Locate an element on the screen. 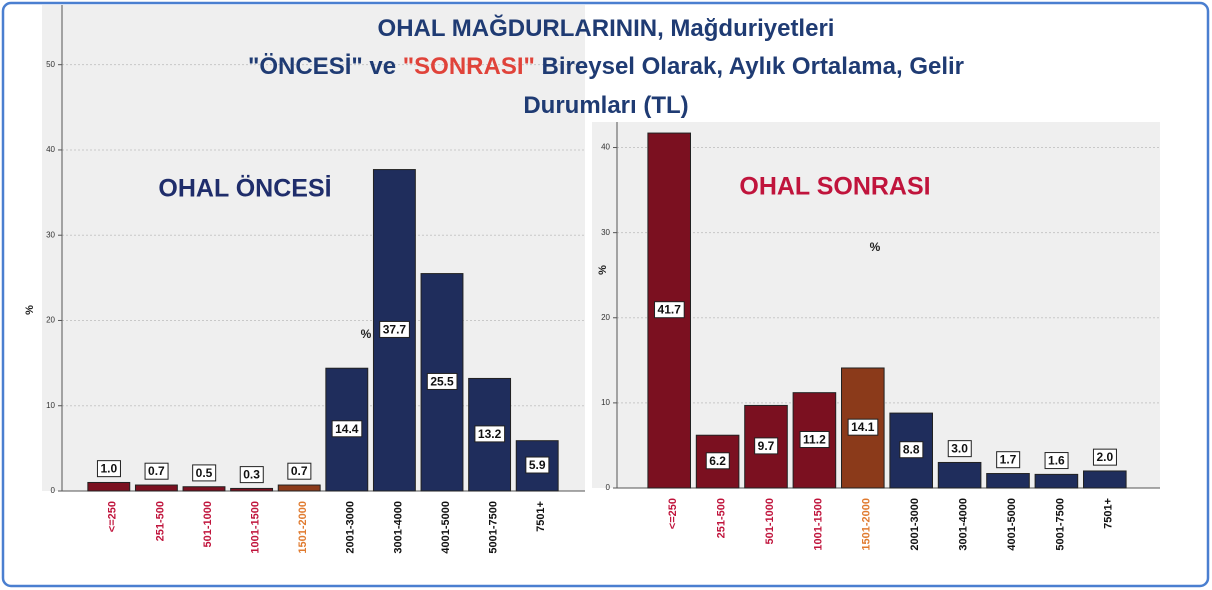 The width and height of the screenshot is (1212, 590). title-part: "ÖNCESİ" is located at coordinates (305, 66).